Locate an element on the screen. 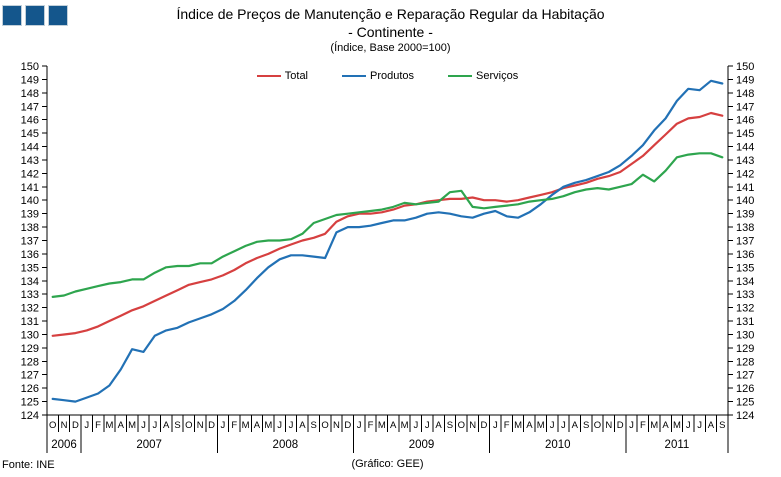 This screenshot has height=477, width=781. y-axis-label-left: 146 is located at coordinates (30, 121).